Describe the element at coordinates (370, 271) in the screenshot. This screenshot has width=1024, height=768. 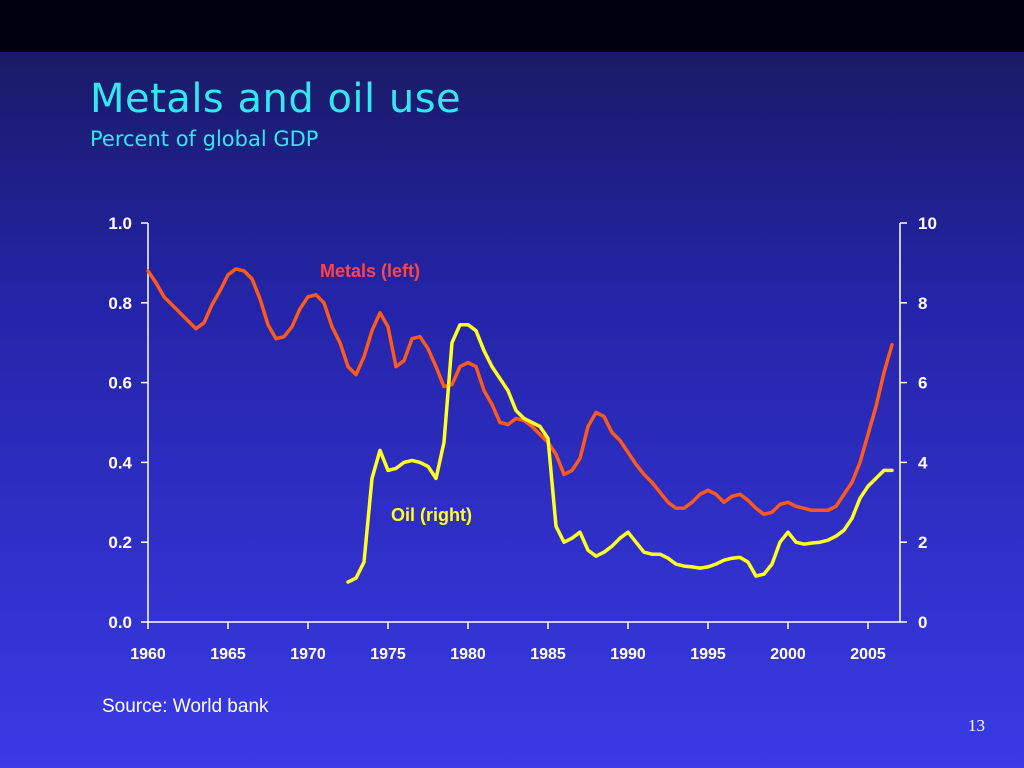
I see `metals-series-label: Metals (left)` at that location.